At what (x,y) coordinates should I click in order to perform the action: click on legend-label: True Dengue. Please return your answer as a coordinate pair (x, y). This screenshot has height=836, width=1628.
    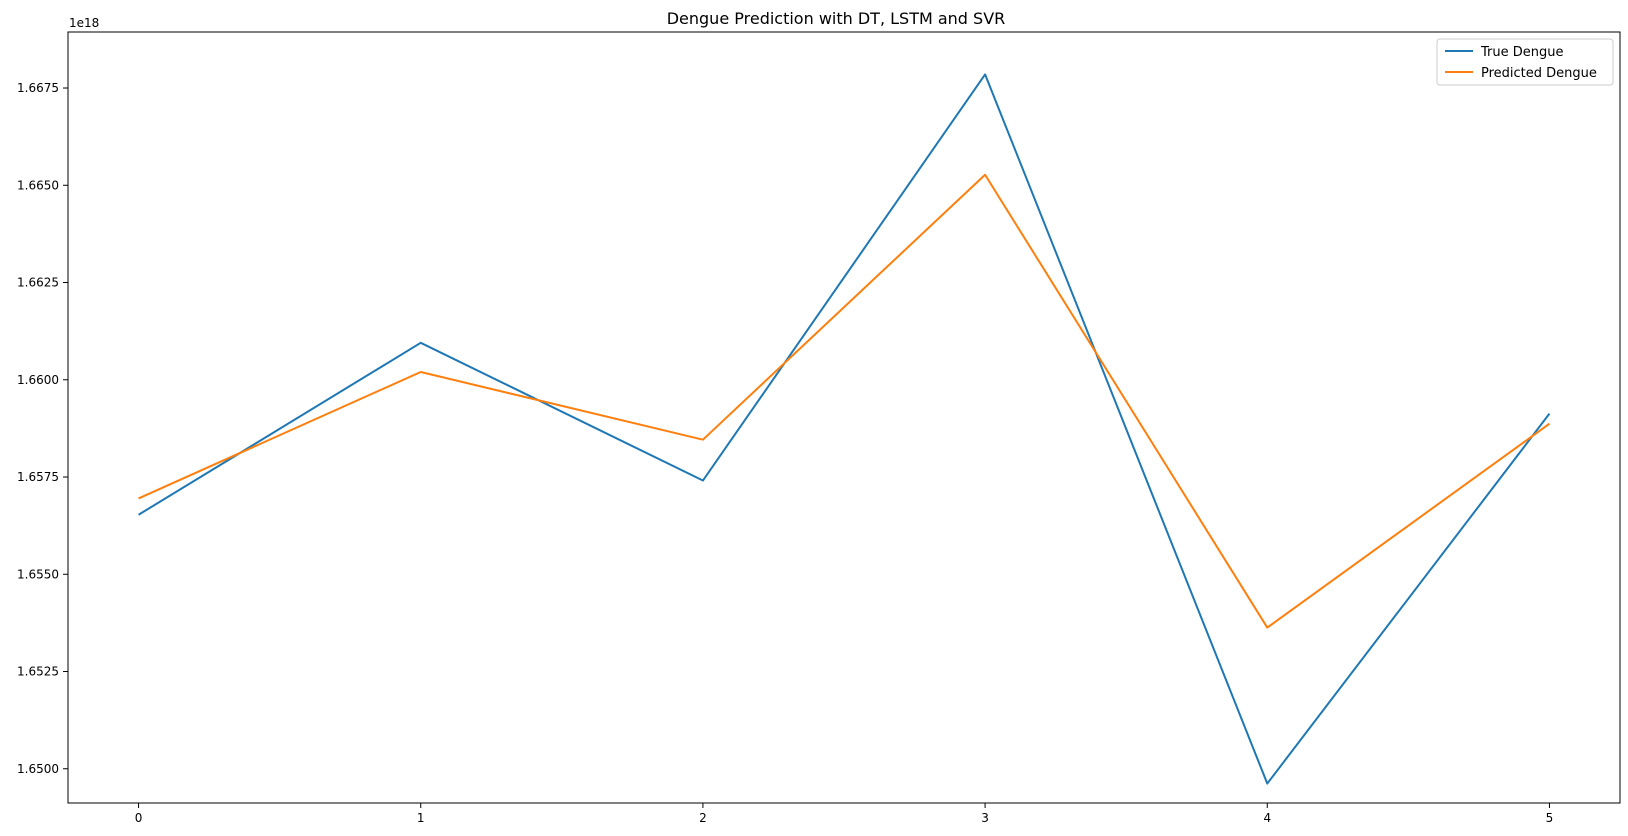
    Looking at the image, I should click on (1521, 52).